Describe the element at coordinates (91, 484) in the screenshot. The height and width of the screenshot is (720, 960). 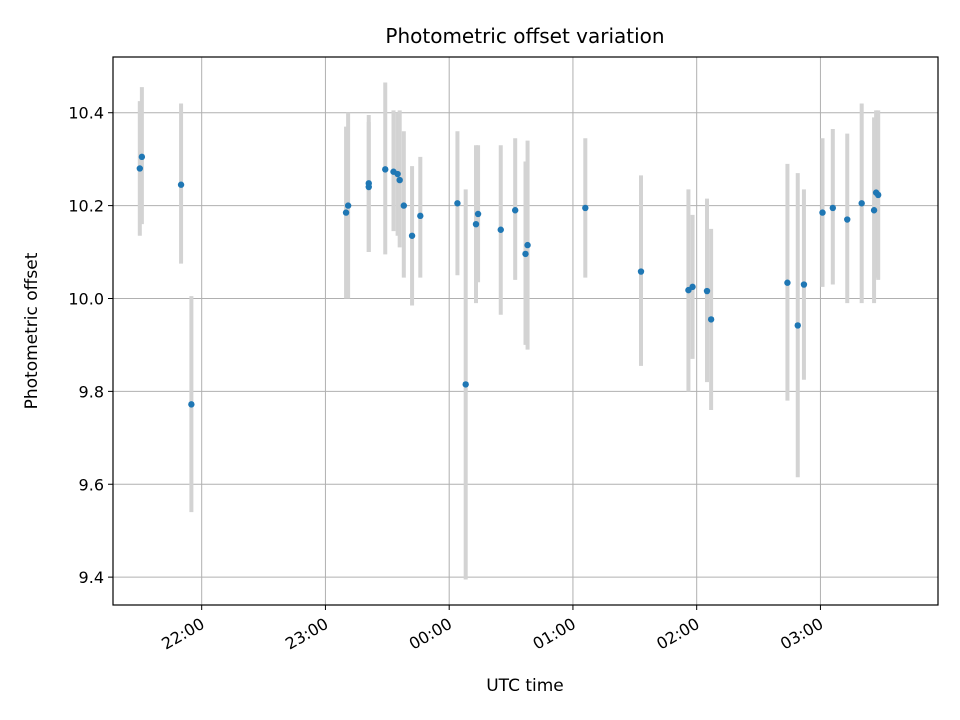
I see `y-tick-label: 9.6` at that location.